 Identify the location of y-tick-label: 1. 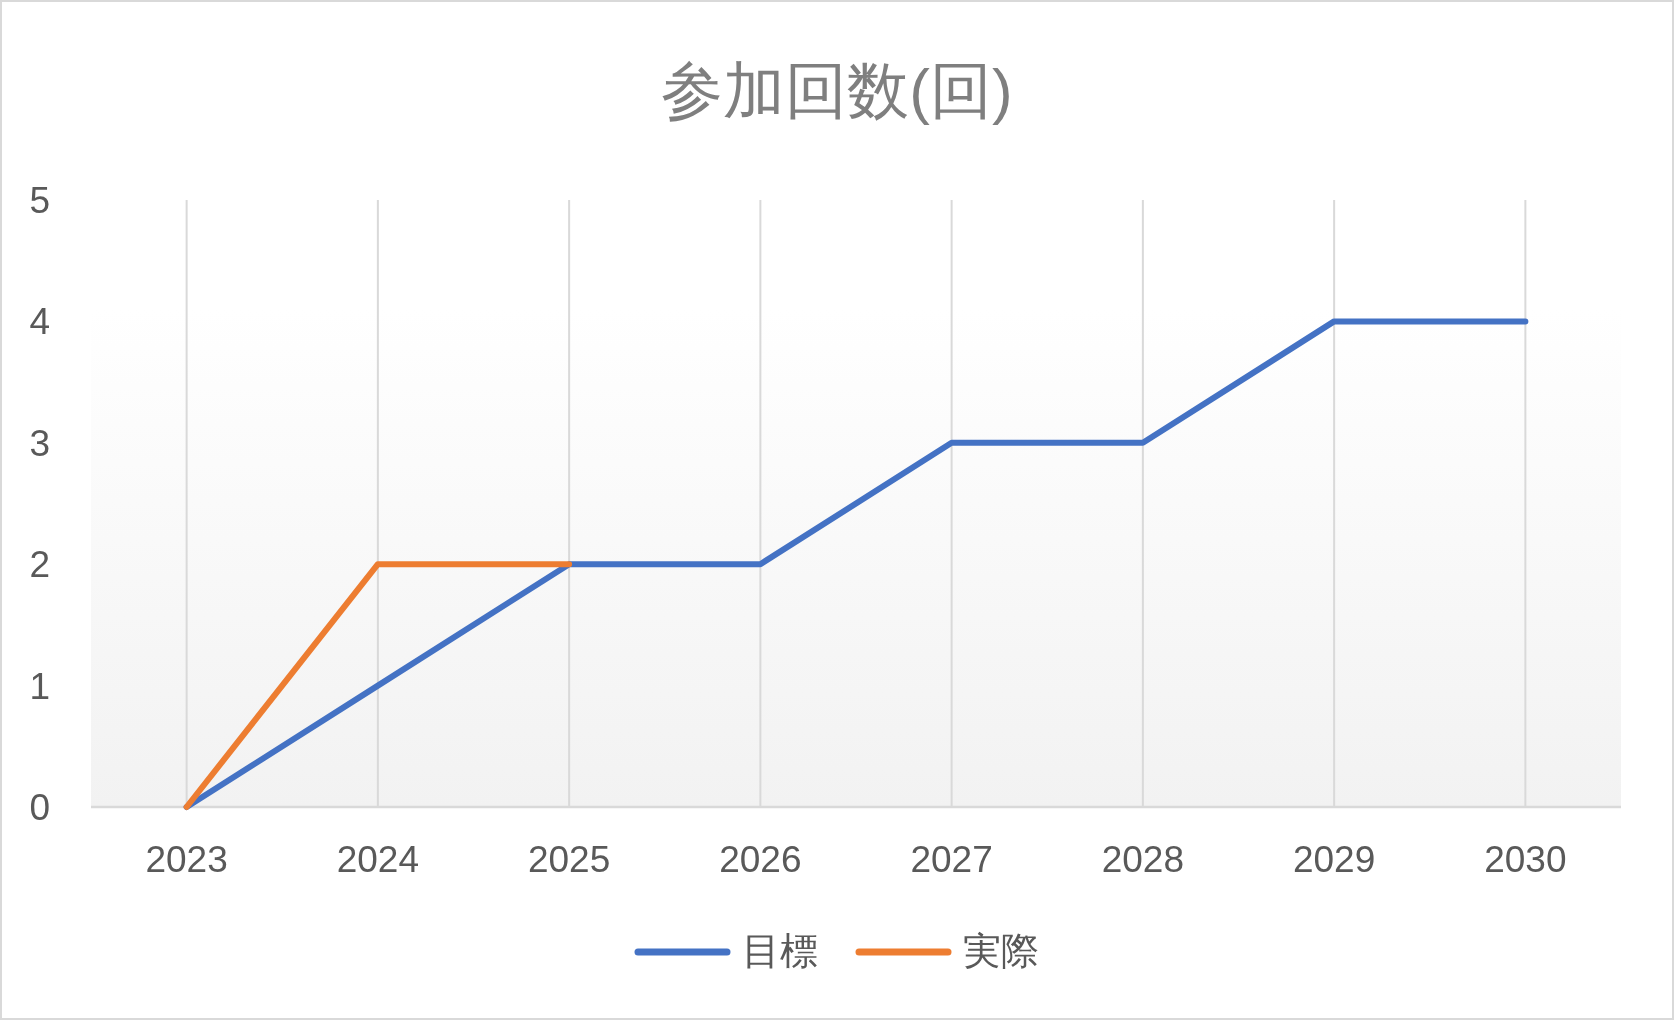
(39, 686).